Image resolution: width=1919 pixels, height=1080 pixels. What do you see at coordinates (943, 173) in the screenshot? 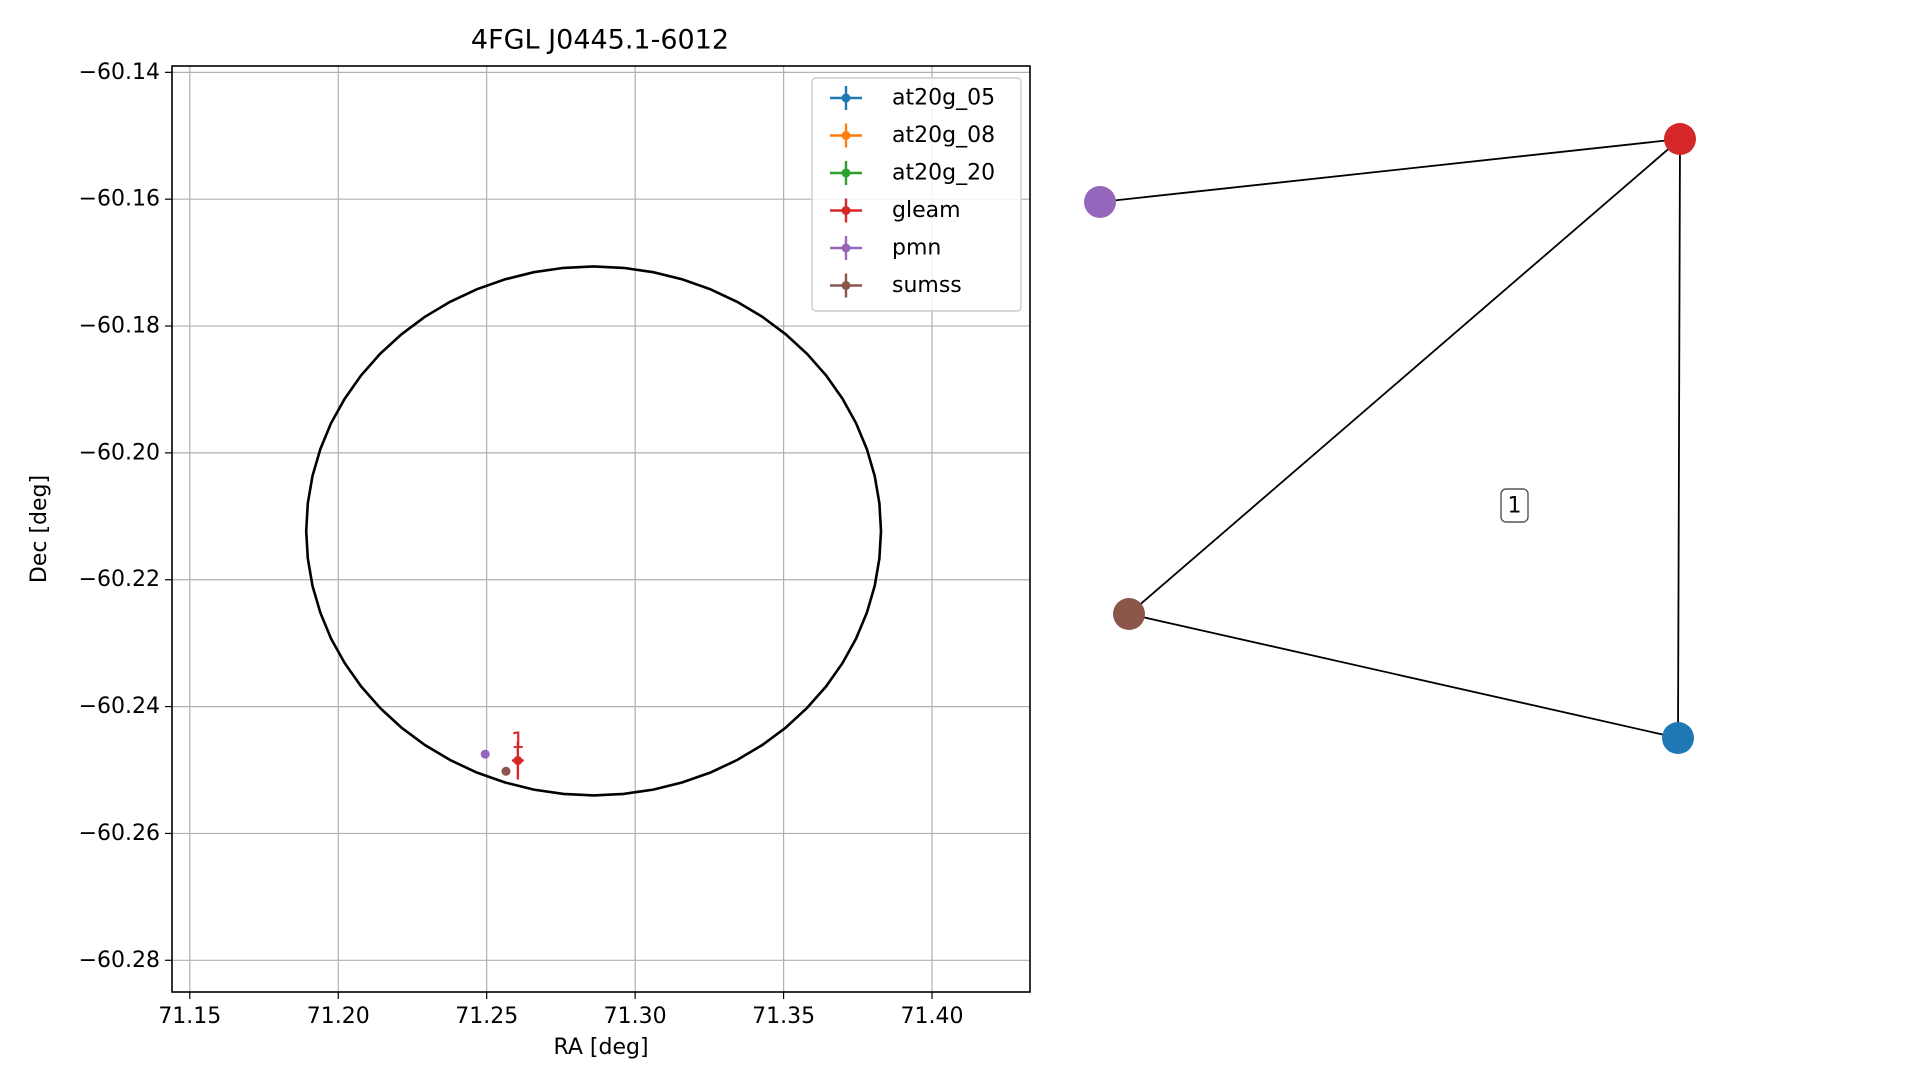
I see `legend-label: at20g_20` at bounding box center [943, 173].